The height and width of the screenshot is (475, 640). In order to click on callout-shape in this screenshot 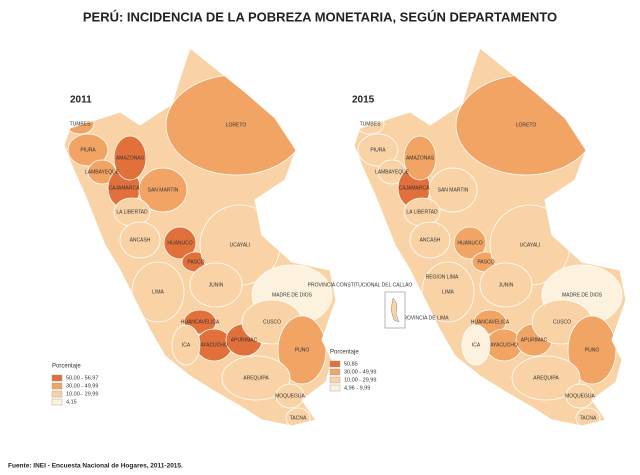, I will do `click(395, 310)`.